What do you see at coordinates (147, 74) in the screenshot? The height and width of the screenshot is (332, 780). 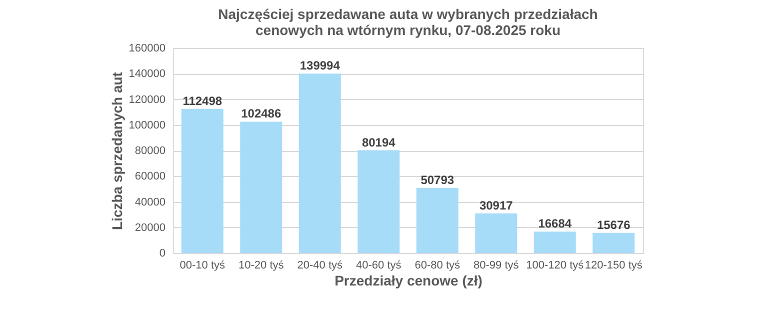 I see `y-tick-label: 140000` at bounding box center [147, 74].